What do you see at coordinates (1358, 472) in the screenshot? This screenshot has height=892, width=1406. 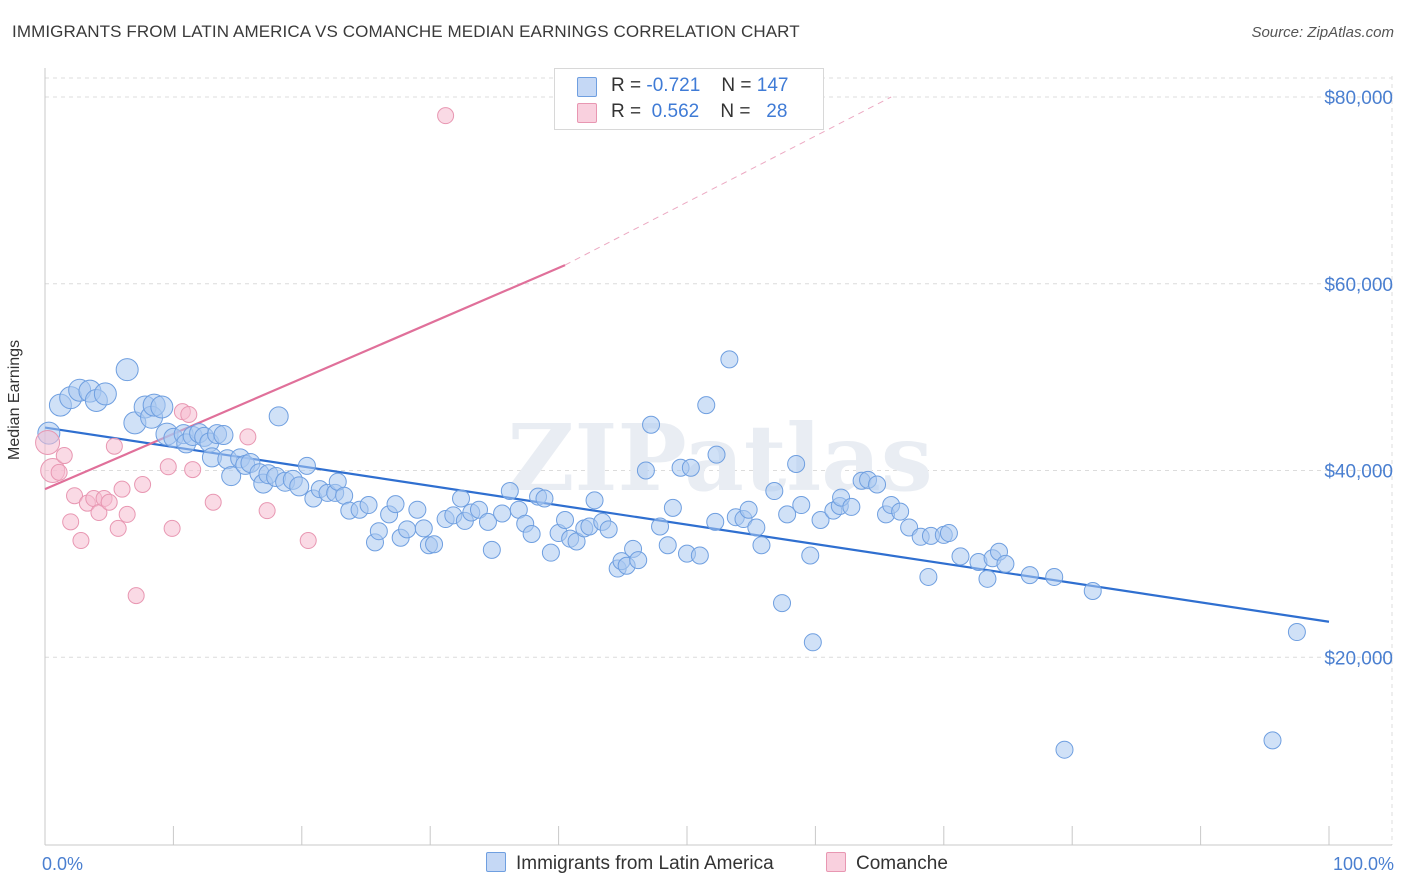 I see `y-tick-label: $40,000` at bounding box center [1358, 472].